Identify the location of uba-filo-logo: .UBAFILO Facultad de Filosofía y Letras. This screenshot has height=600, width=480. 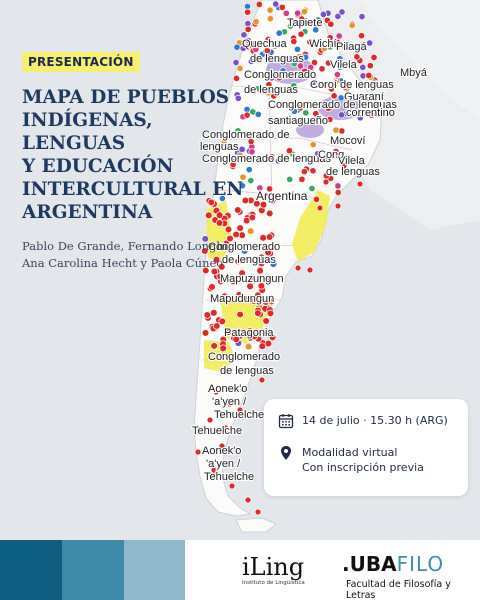
(411, 576).